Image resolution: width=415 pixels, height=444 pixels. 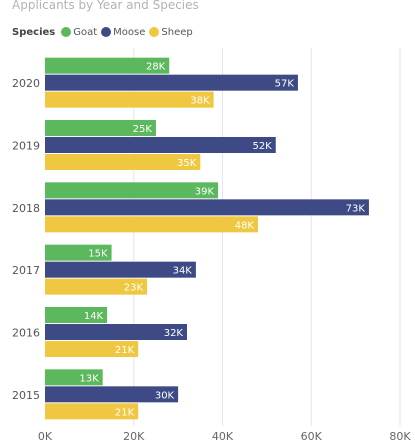 What do you see at coordinates (187, 163) in the screenshot?
I see `data-label-sheep-2019: 35K` at bounding box center [187, 163].